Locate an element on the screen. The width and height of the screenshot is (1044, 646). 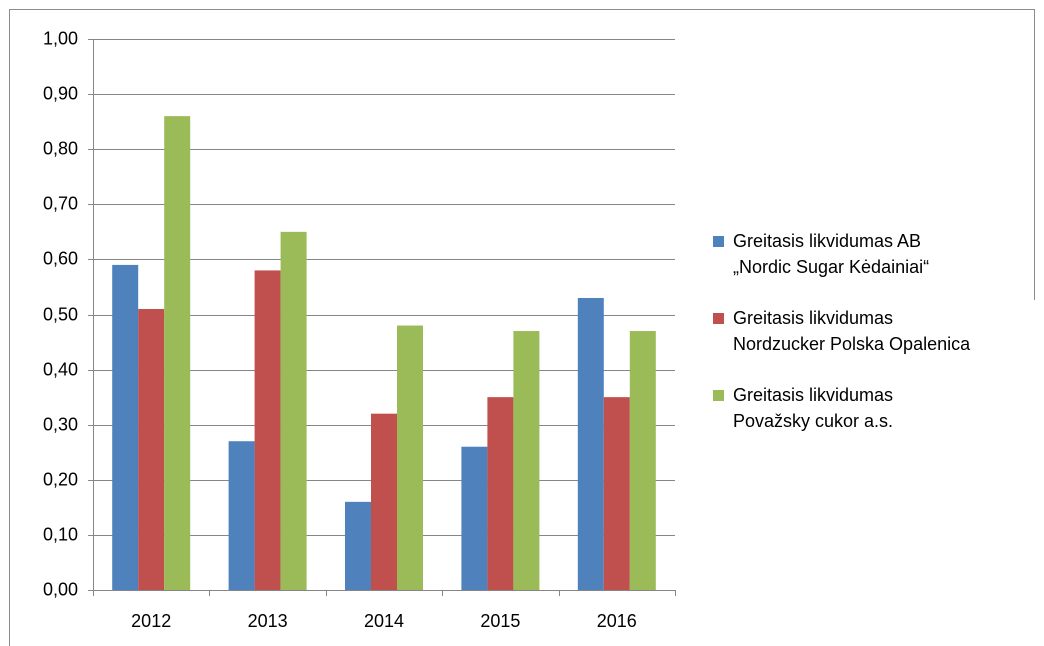
y-tick-label: 0,40 is located at coordinates (60, 369).